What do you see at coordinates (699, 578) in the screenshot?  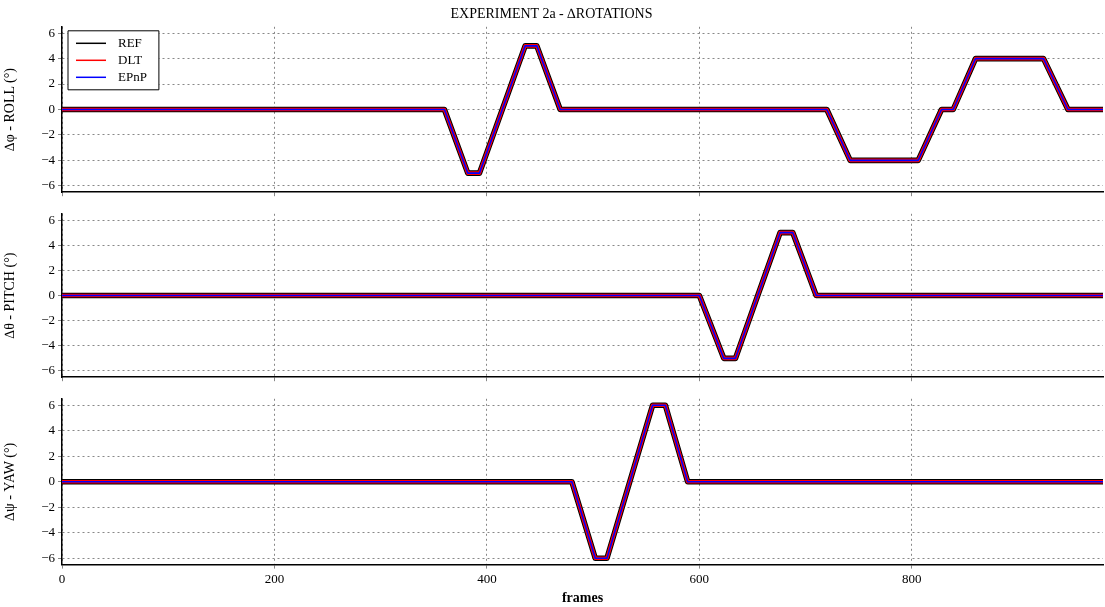 I see `x-tick-label: 600` at bounding box center [699, 578].